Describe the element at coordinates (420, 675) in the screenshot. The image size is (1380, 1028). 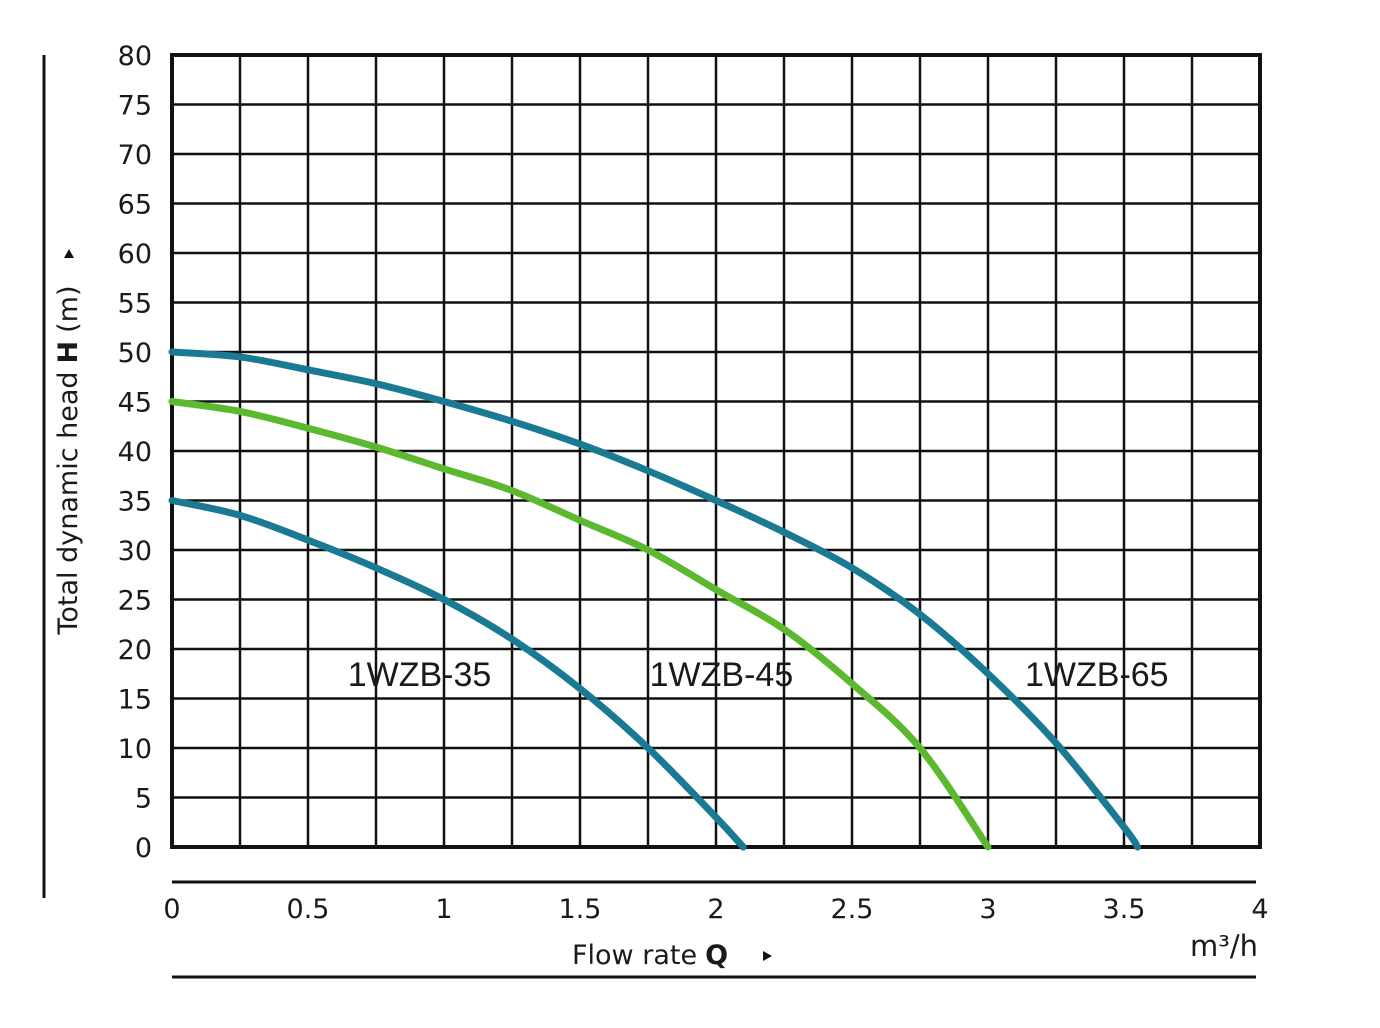
I see `series-label-1wzb-35: 1WZB-35` at that location.